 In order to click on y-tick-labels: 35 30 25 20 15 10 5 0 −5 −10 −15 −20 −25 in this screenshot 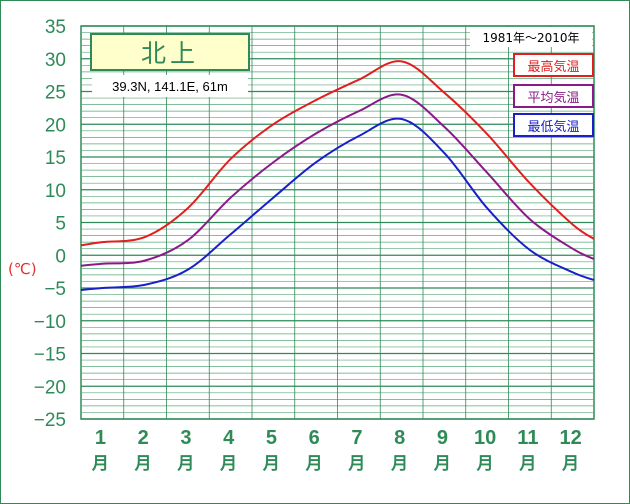, I will do `click(50, 224)`.